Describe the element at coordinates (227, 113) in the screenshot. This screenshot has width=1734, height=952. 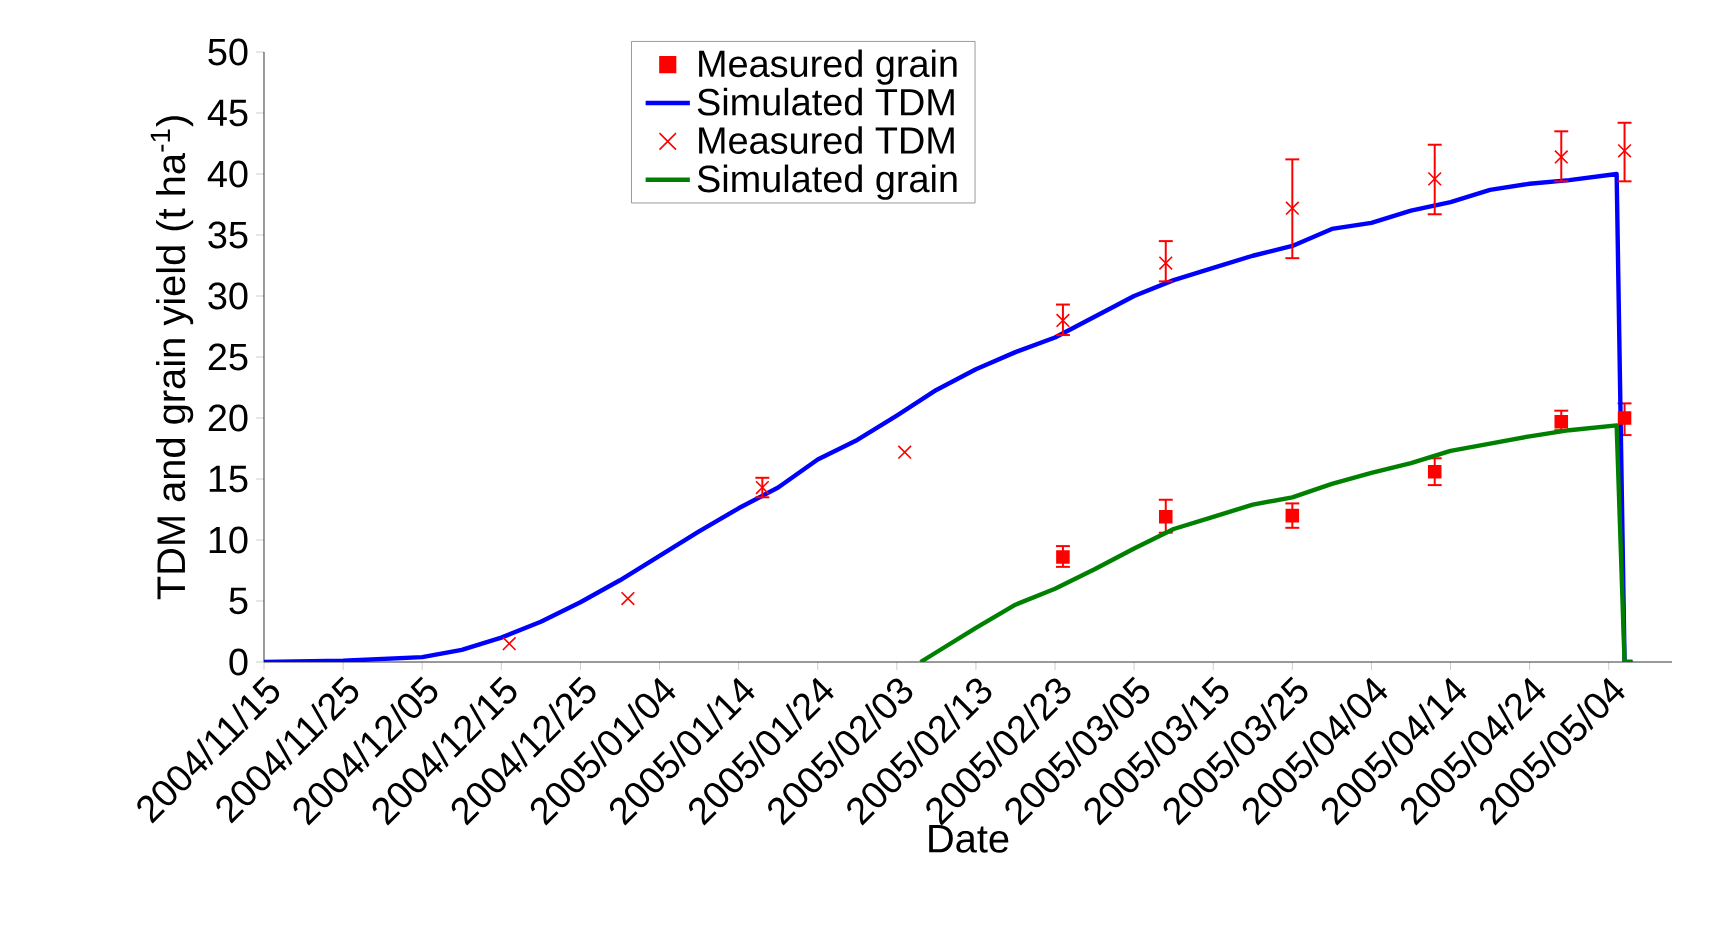
I see `y-tick-label: 45` at that location.